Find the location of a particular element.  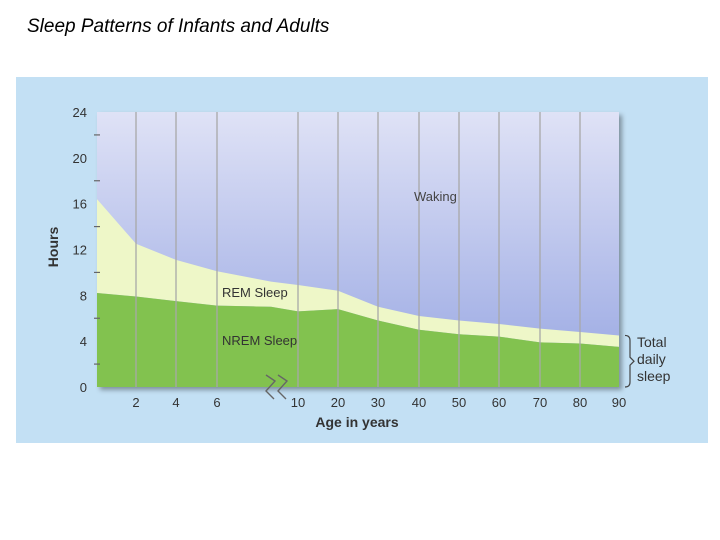

nrem-sleep-area is located at coordinates (358, 340).